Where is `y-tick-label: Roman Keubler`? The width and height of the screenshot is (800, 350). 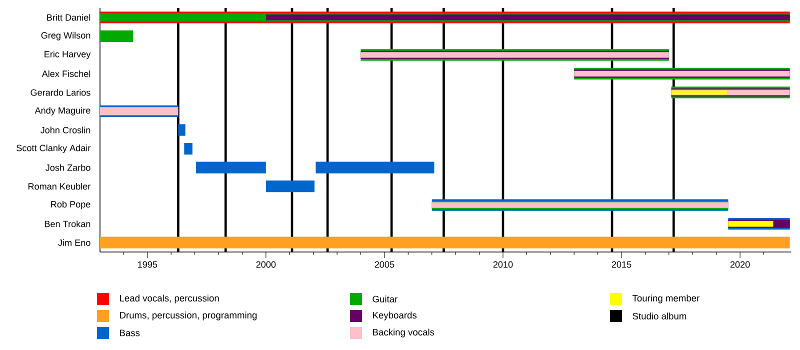
y-tick-label: Roman Keubler is located at coordinates (59, 186).